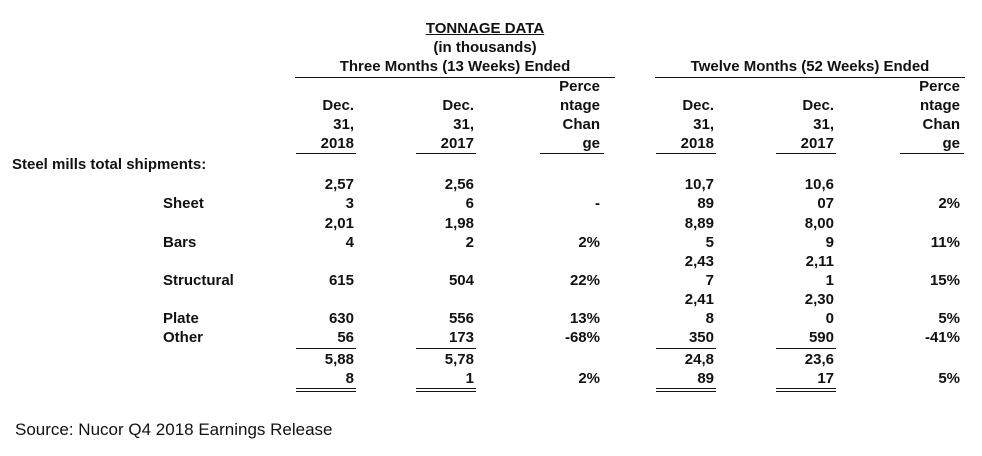 This screenshot has width=982, height=456. Describe the element at coordinates (806, 348) in the screenshot. I see `subtotal-rule-y-2017` at that location.